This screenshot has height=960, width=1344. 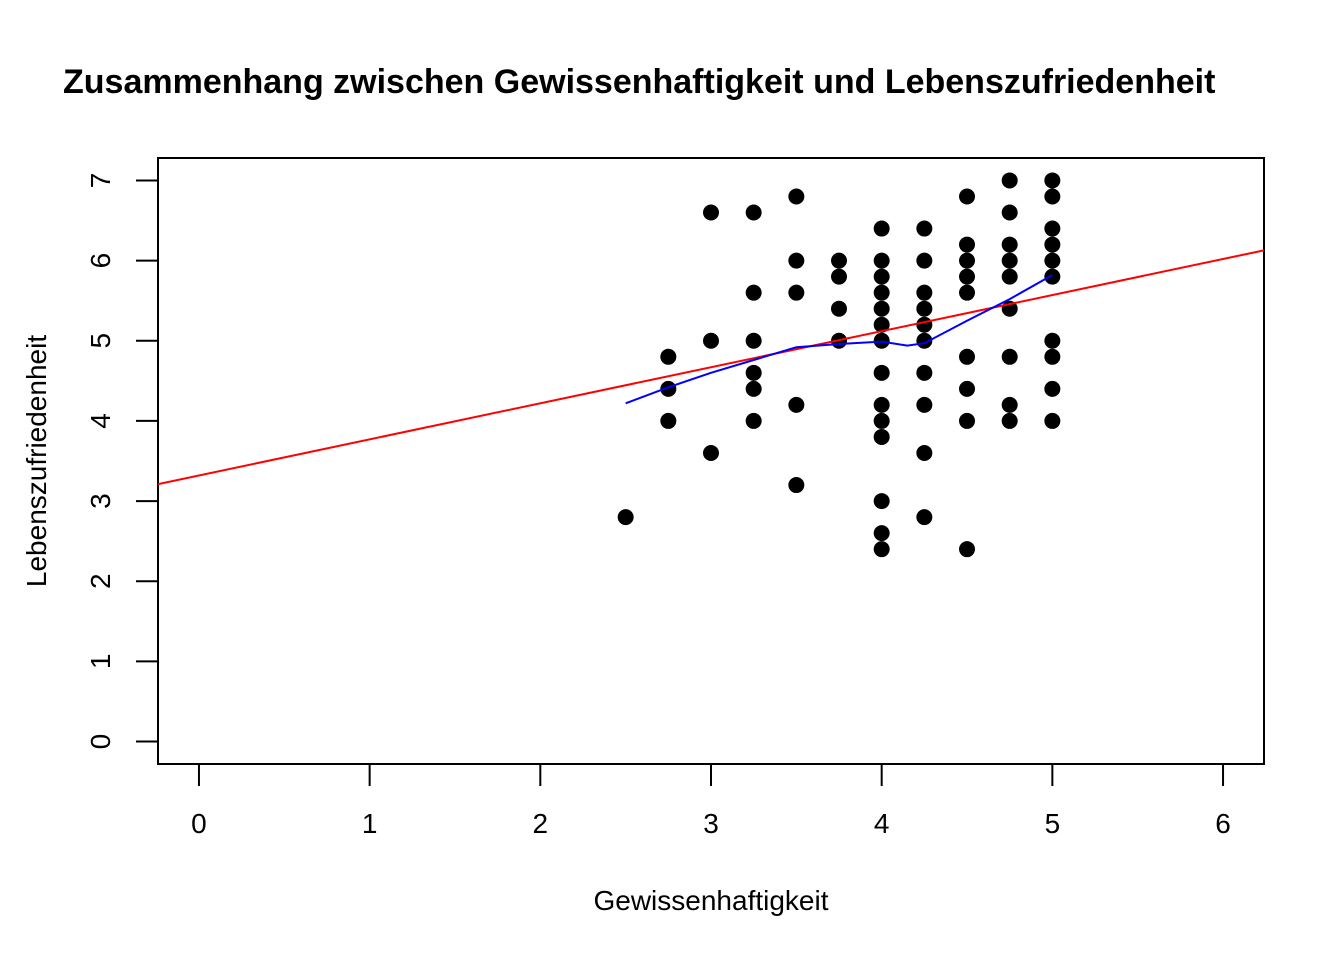 What do you see at coordinates (36, 461) in the screenshot?
I see `y-axis-label: Lebenszufriedenheit` at bounding box center [36, 461].